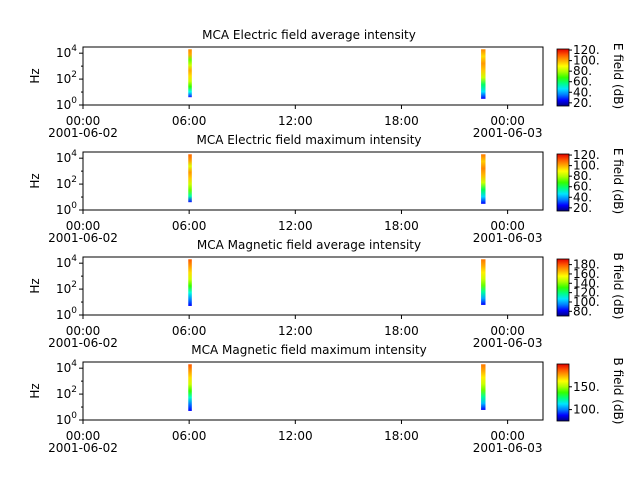 The height and width of the screenshot is (480, 640). Describe the element at coordinates (586, 283) in the screenshot. I see `colorbar-tick-label: 140.` at that location.